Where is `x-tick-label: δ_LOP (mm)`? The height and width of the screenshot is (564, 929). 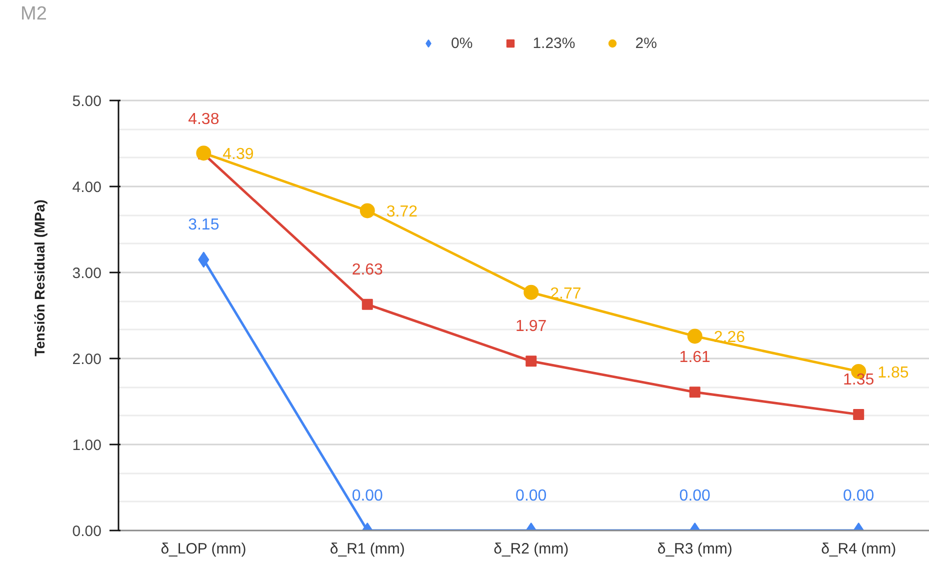 x-tick-label: δ_LOP (mm) is located at coordinates (203, 549).